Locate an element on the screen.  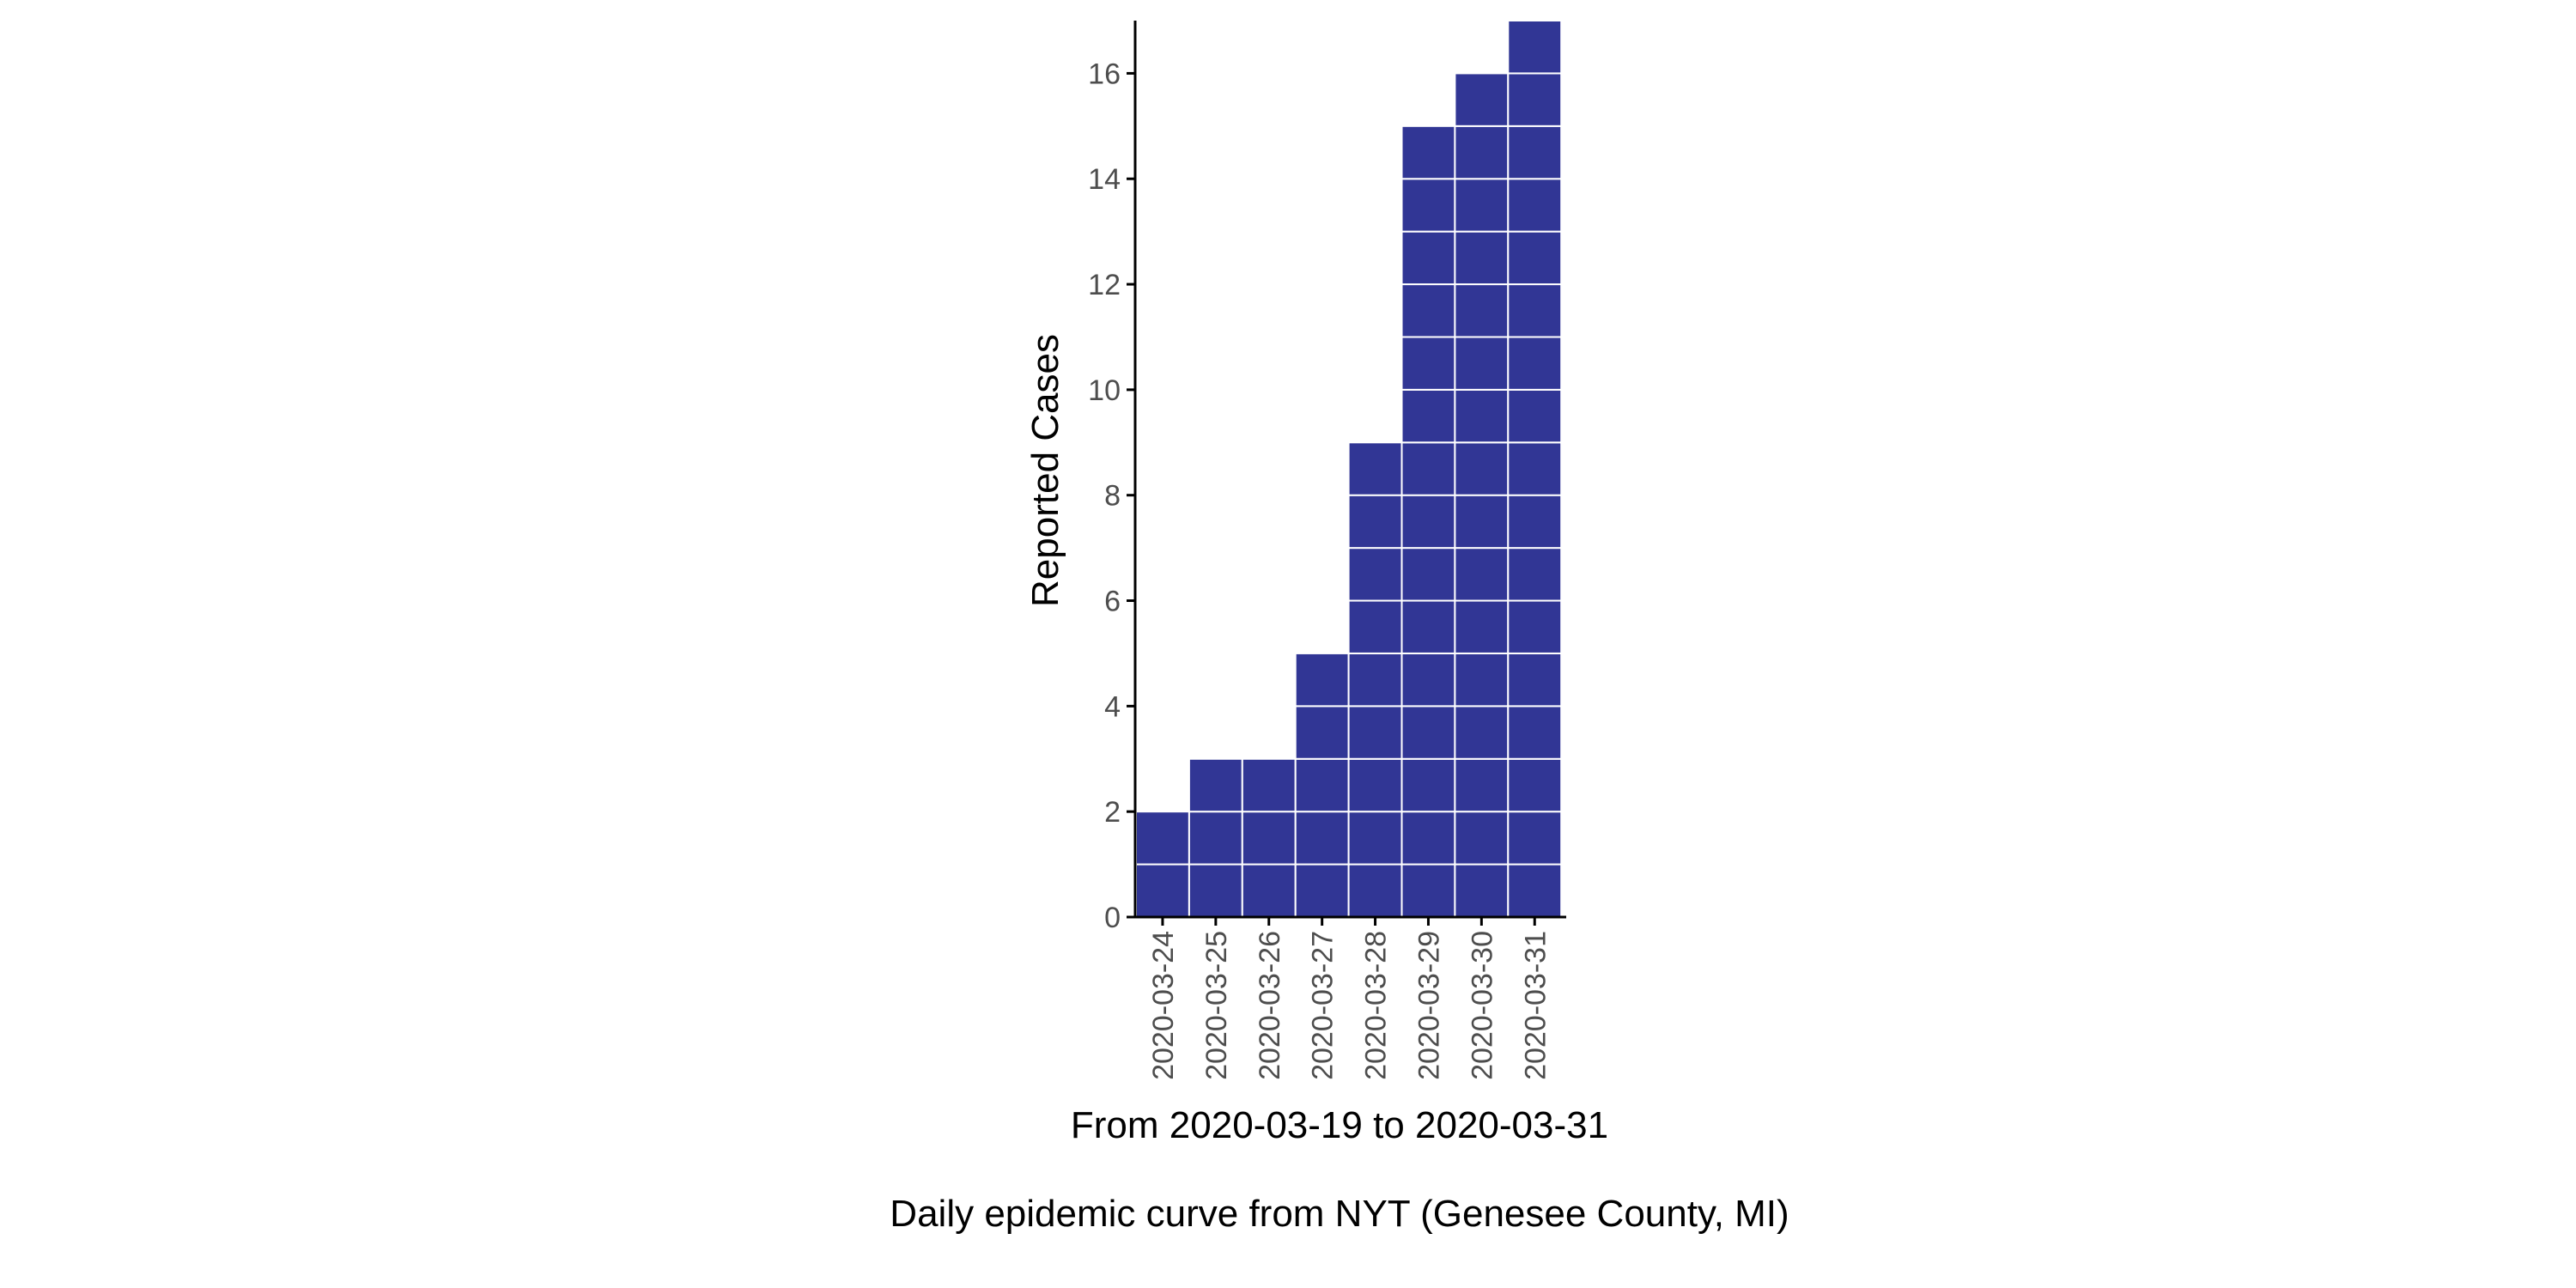
bars-group is located at coordinates (1349, 470).